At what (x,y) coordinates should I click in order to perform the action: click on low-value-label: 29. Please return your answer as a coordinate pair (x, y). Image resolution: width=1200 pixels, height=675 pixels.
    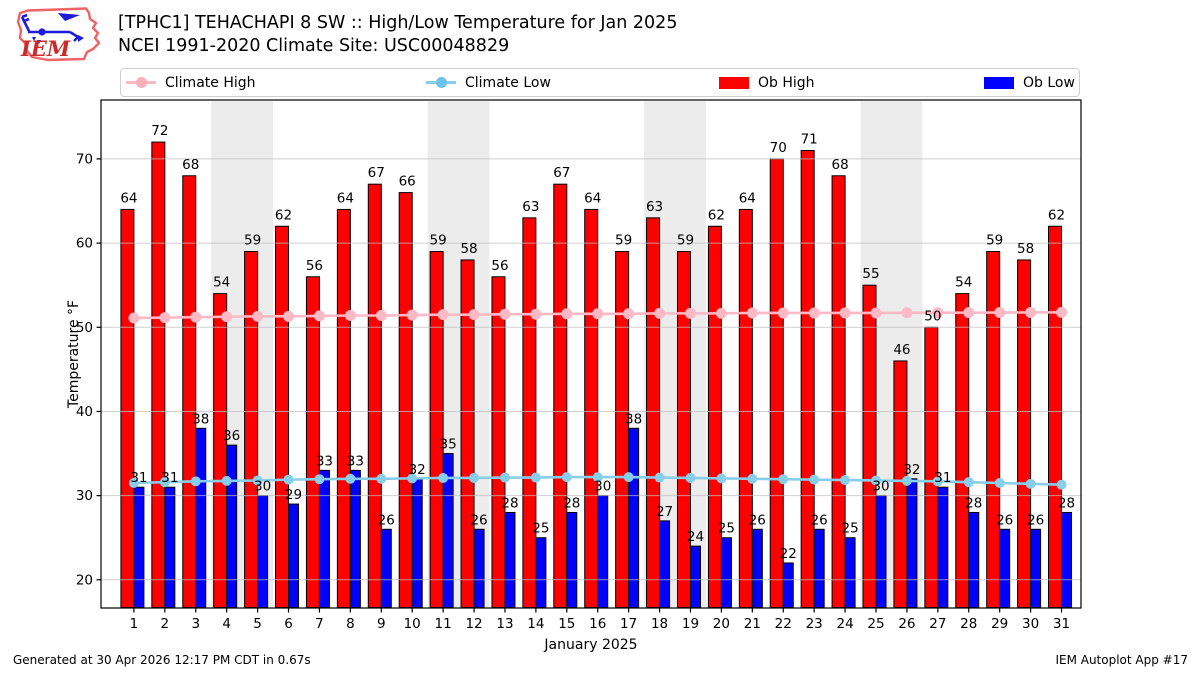
    Looking at the image, I should click on (293, 495).